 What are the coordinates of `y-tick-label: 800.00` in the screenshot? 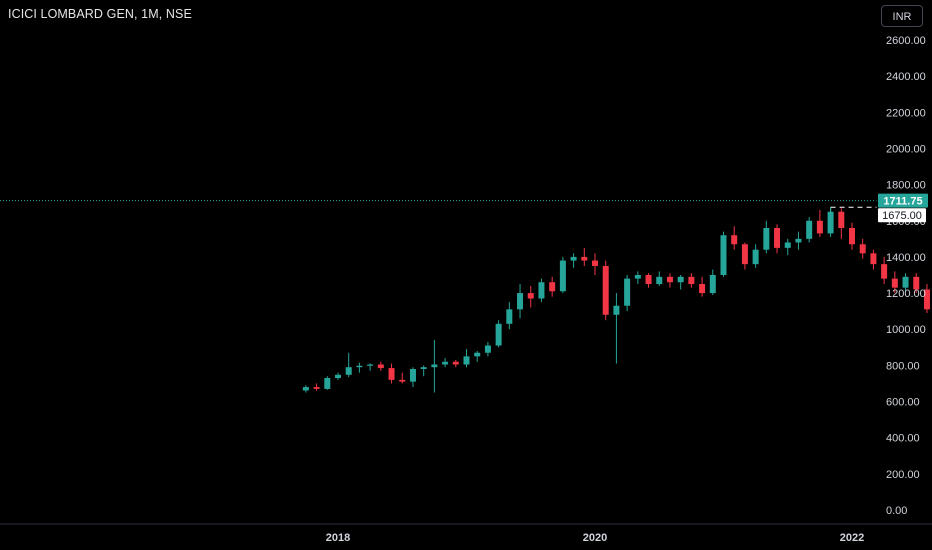 It's located at (903, 366).